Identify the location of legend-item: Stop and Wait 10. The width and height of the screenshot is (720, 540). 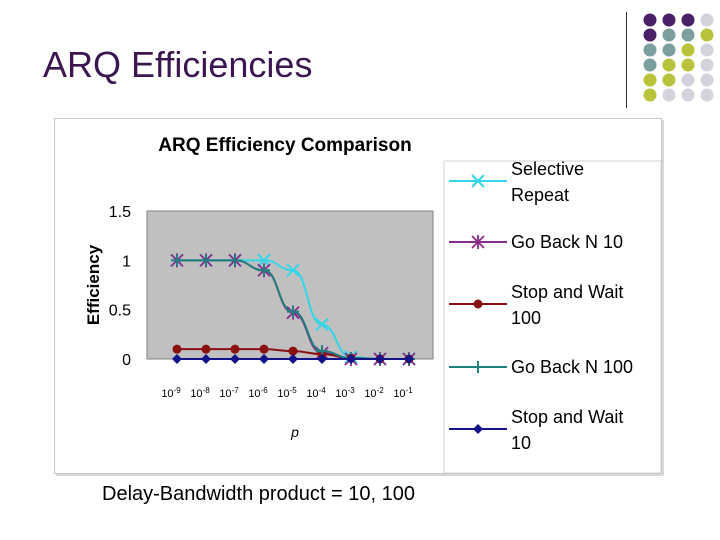
(536, 430).